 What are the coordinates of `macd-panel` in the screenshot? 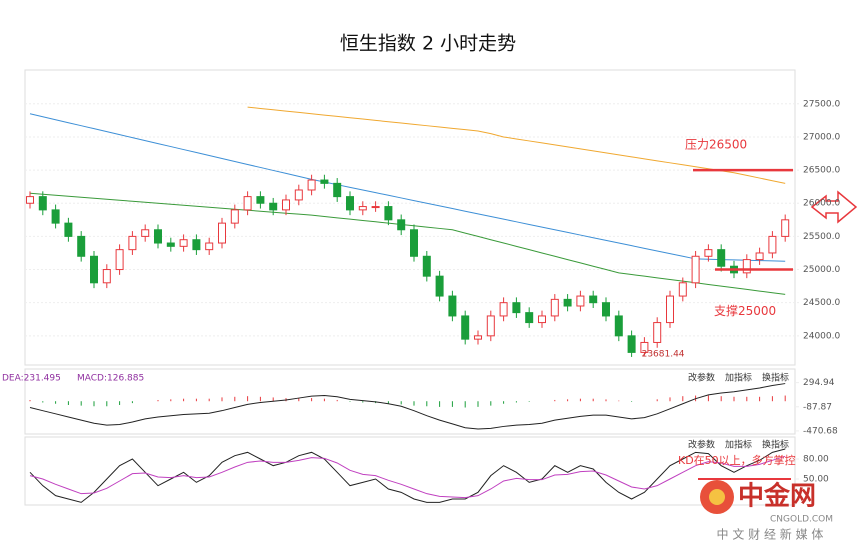 It's located at (410, 401).